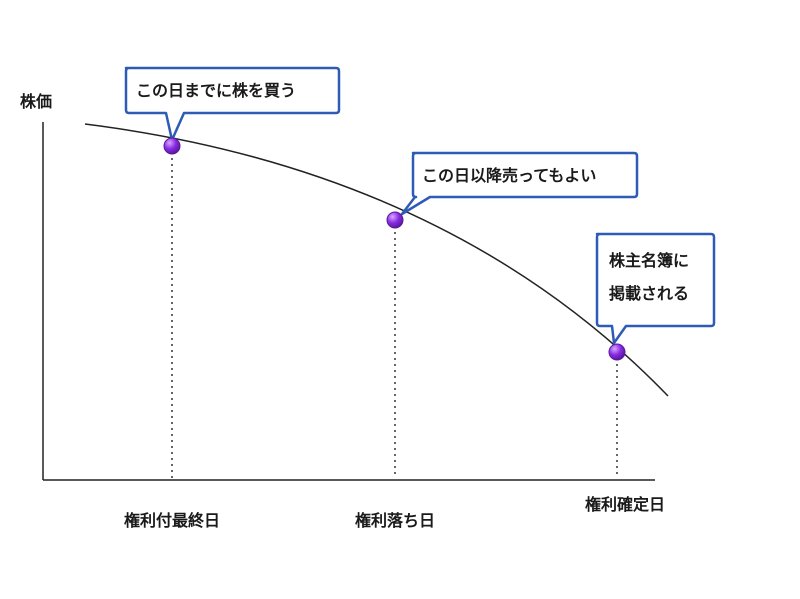  What do you see at coordinates (649, 260) in the screenshot?
I see `callout-3-line-1: 株主名簿に` at bounding box center [649, 260].